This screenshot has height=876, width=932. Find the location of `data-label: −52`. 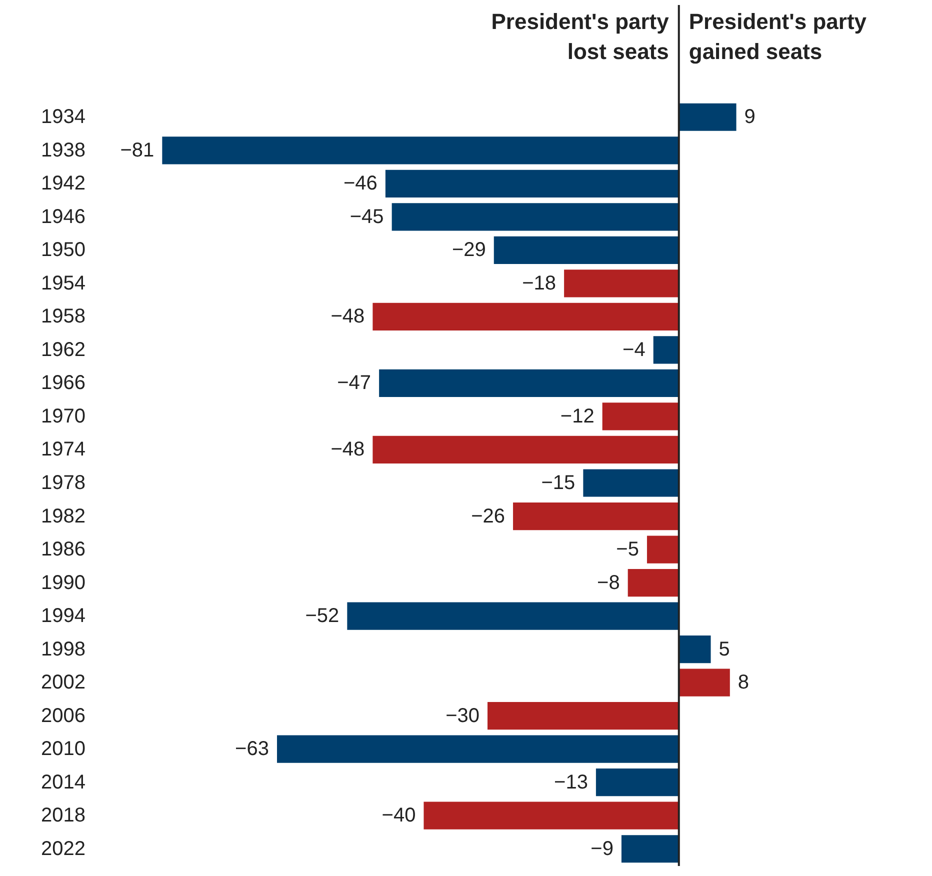

data-label: −52 is located at coordinates (322, 616).